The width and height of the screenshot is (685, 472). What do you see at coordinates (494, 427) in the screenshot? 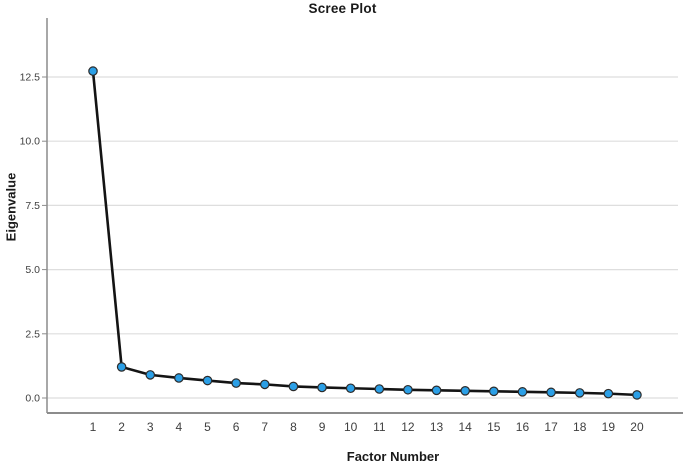
I see `x-tick-label: 15` at bounding box center [494, 427].